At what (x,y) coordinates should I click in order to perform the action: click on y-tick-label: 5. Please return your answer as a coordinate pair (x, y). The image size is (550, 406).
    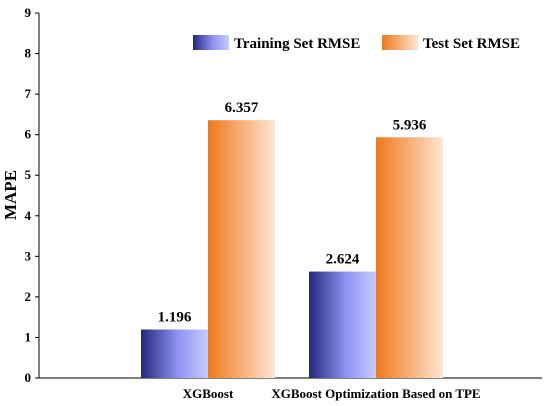
    Looking at the image, I should click on (28, 174).